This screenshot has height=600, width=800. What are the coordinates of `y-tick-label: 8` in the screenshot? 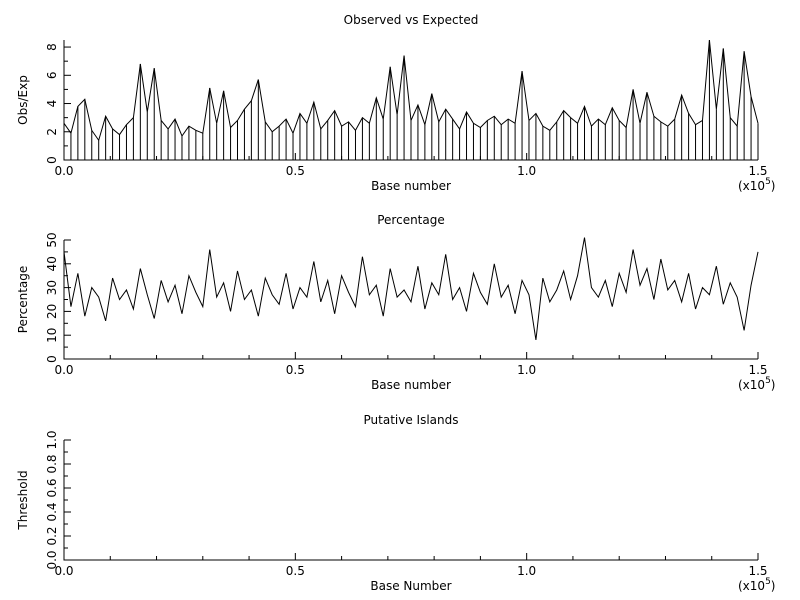 It's located at (52, 47).